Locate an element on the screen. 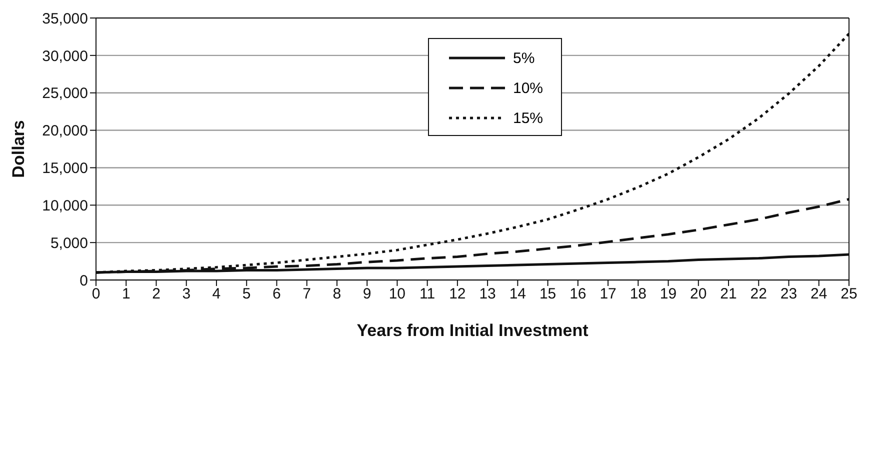 The height and width of the screenshot is (457, 871). y-tick-label: 30,000 is located at coordinates (65, 56).